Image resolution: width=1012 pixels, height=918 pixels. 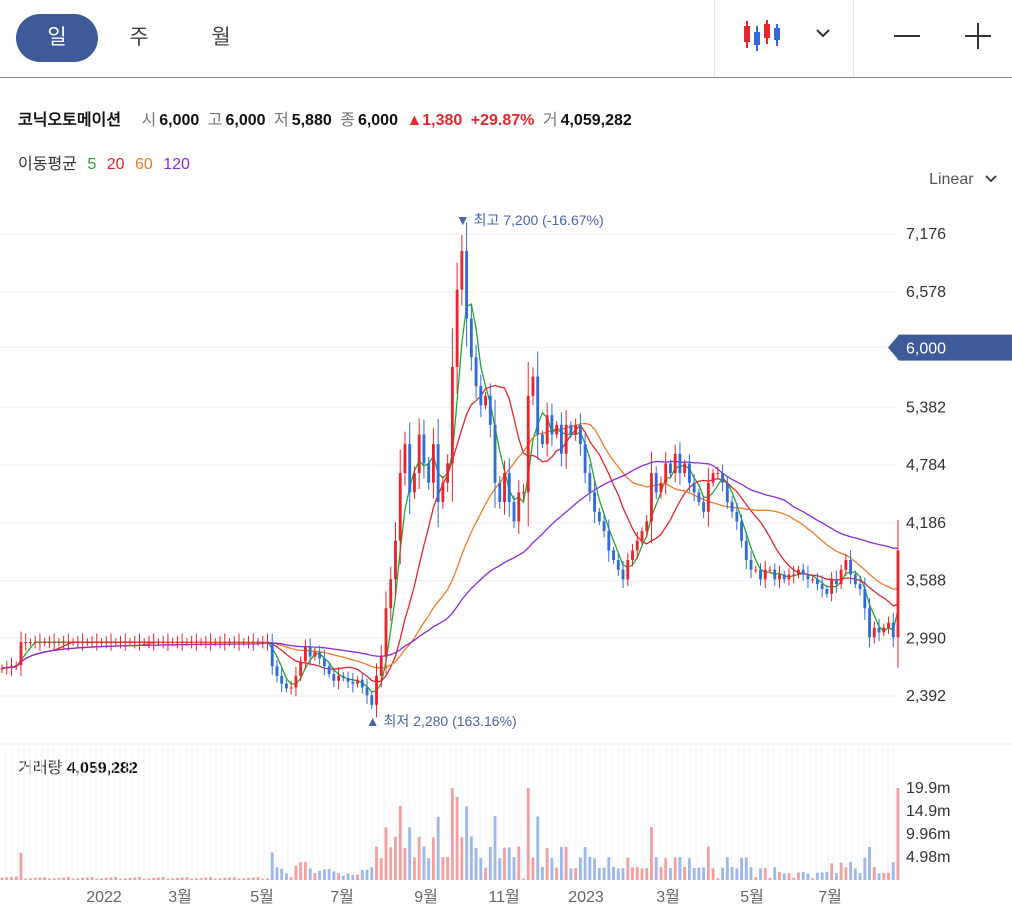 What do you see at coordinates (281, 120) in the screenshot?
I see `low-label: 저` at bounding box center [281, 120].